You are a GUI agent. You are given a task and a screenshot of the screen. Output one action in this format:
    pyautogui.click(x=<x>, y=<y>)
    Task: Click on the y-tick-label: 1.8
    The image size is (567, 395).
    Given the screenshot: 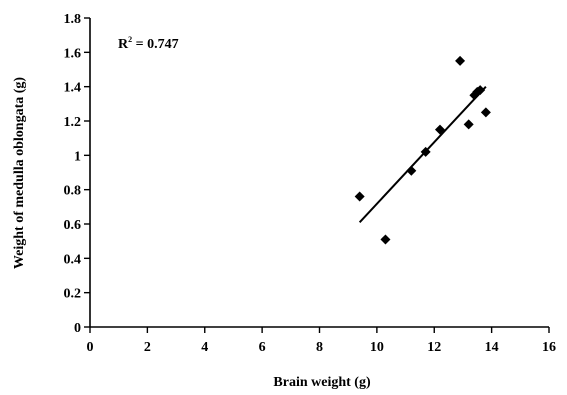 What is the action you would take?
    pyautogui.click(x=73, y=19)
    